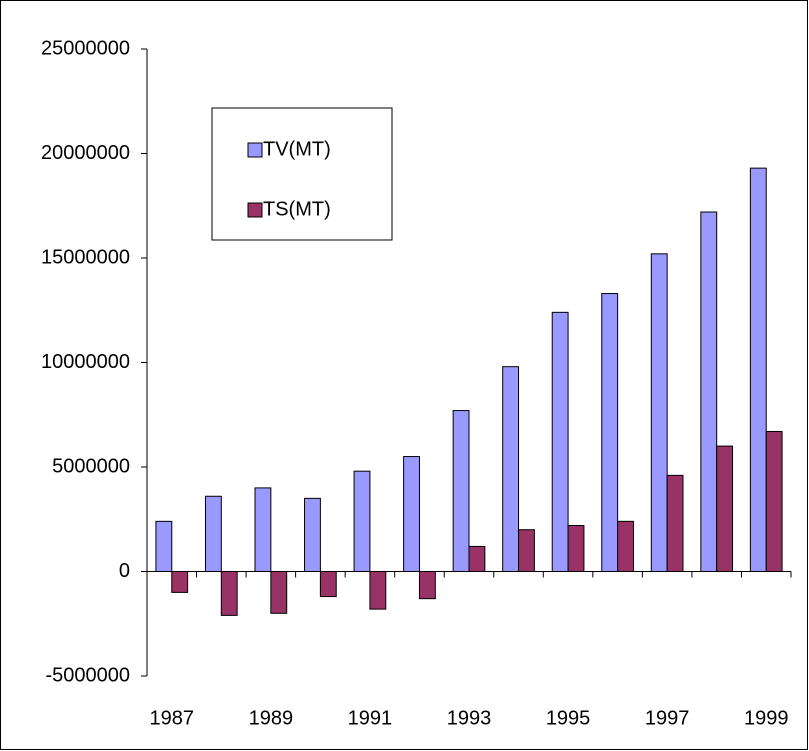 The height and width of the screenshot is (751, 809). I want to click on legend-box, so click(302, 174).